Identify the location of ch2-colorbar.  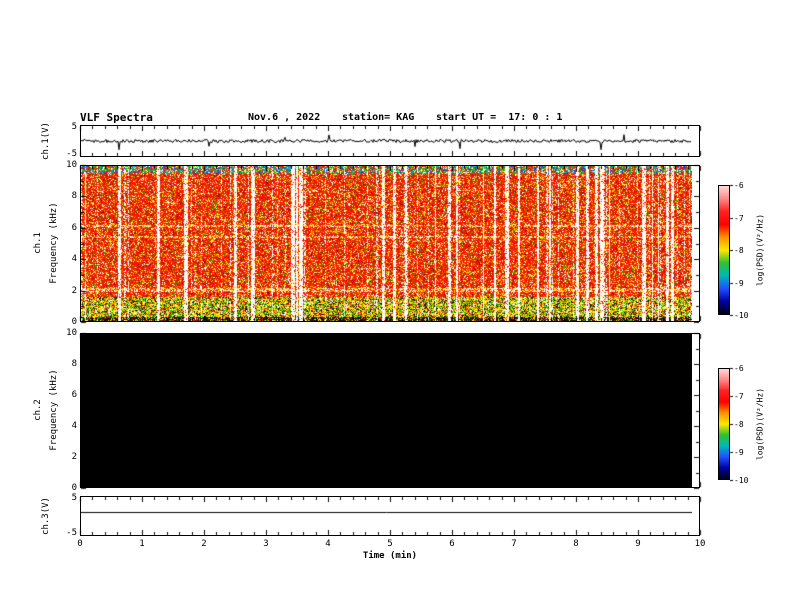
(724, 424).